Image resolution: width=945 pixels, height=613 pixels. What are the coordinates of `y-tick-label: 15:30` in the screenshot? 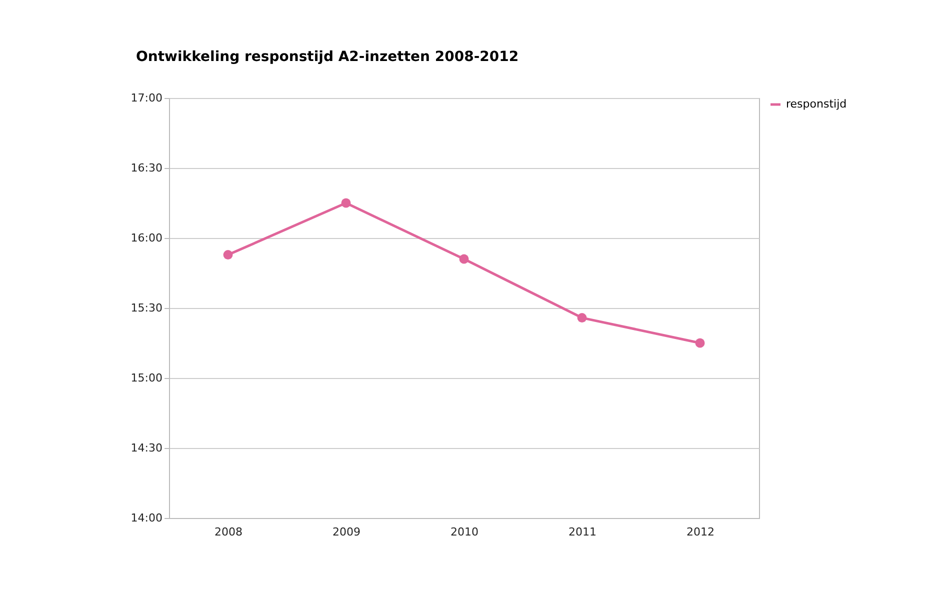 It's located at (146, 308).